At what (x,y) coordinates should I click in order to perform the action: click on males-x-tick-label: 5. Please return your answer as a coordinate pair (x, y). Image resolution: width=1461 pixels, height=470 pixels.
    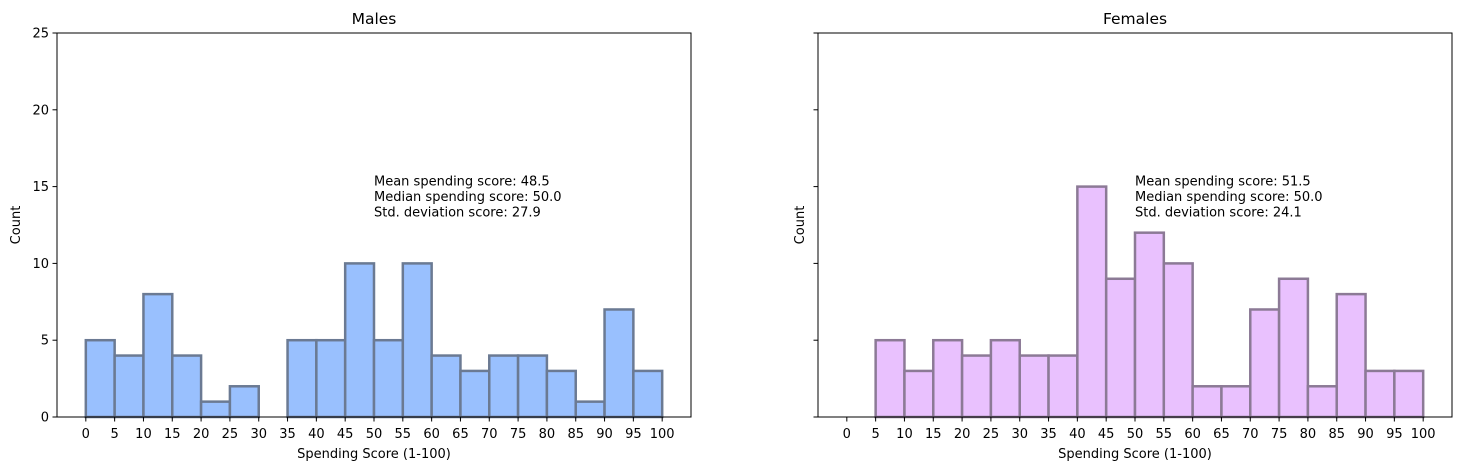
    Looking at the image, I should click on (114, 434).